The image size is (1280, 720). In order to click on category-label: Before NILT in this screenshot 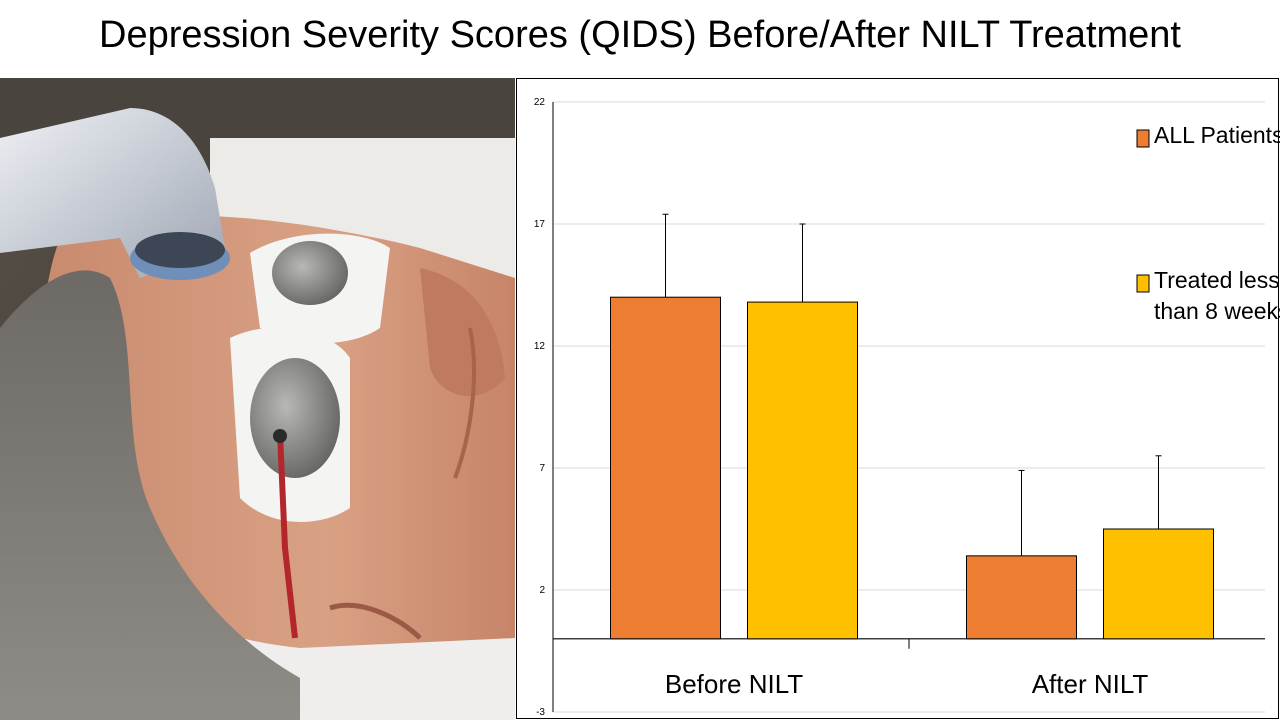, I will do `click(734, 684)`.